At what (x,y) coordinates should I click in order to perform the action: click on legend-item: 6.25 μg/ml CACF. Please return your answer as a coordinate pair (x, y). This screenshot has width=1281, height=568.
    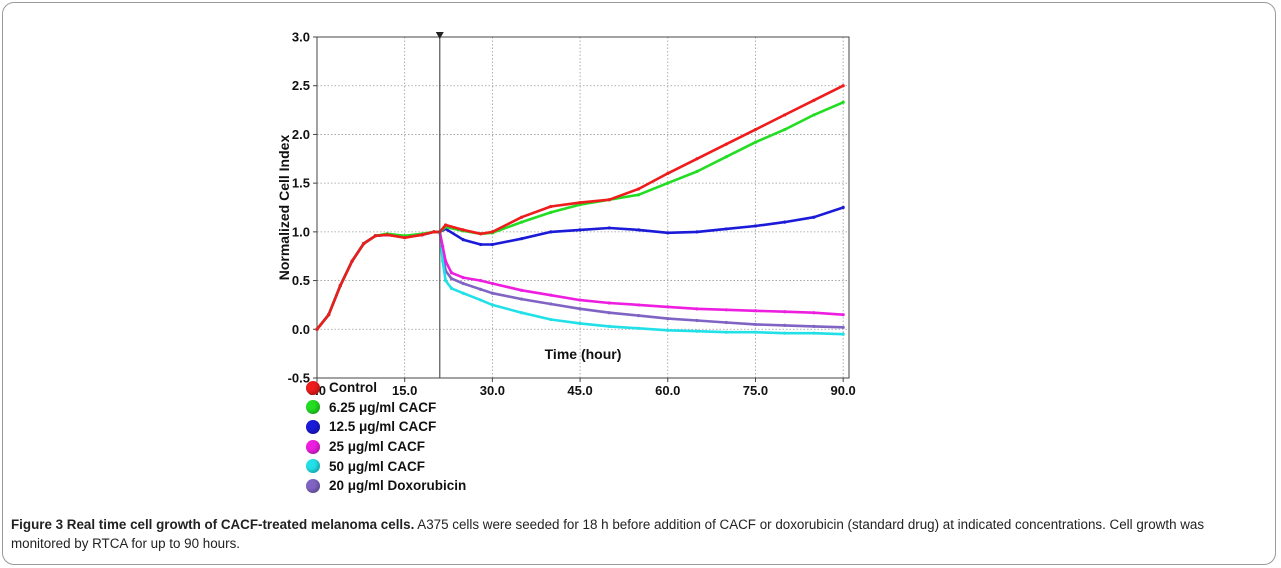
    Looking at the image, I should click on (386, 408).